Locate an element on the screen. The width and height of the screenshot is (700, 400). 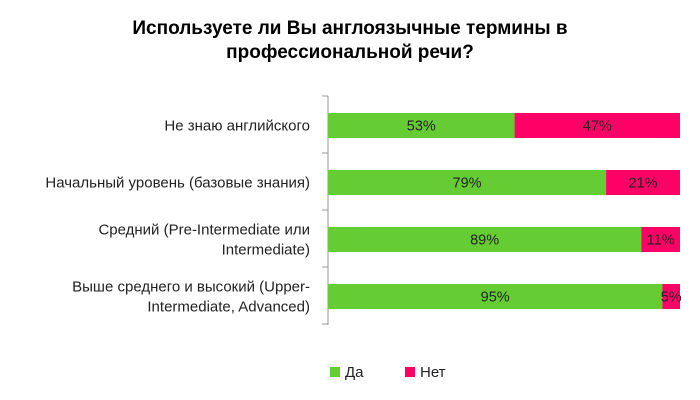
data-label: 11% is located at coordinates (661, 241).